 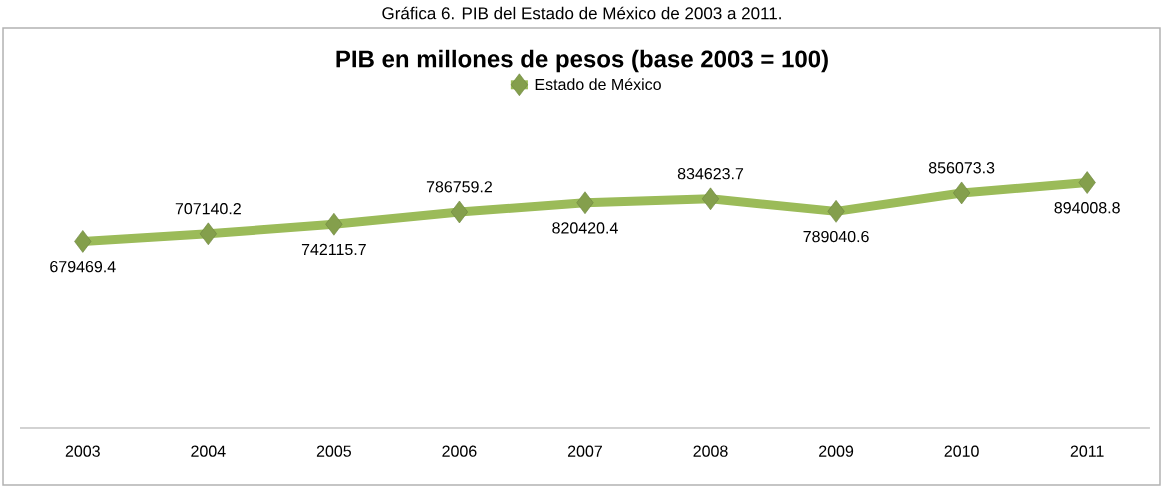 What do you see at coordinates (459, 451) in the screenshot?
I see `x-tick-label: 2006` at bounding box center [459, 451].